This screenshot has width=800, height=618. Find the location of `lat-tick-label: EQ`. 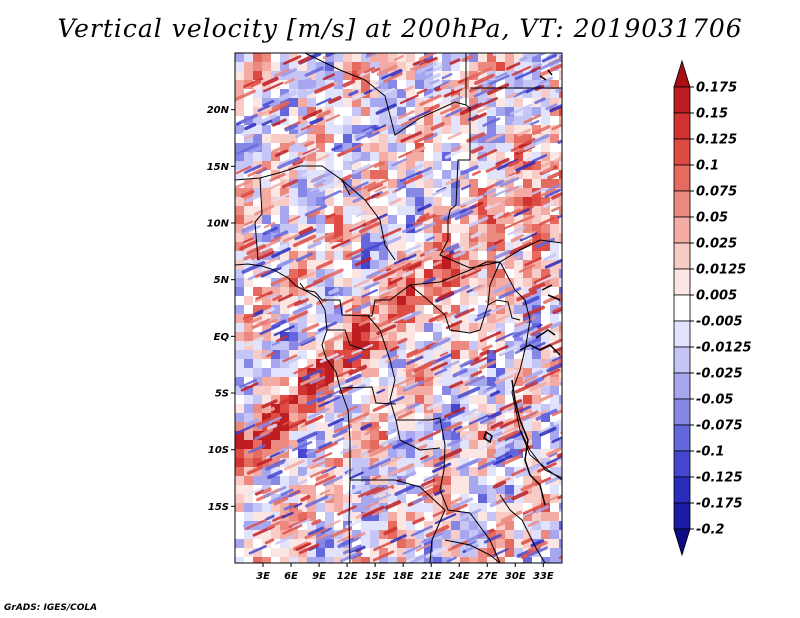

lat-tick-label: EQ is located at coordinates (222, 337).